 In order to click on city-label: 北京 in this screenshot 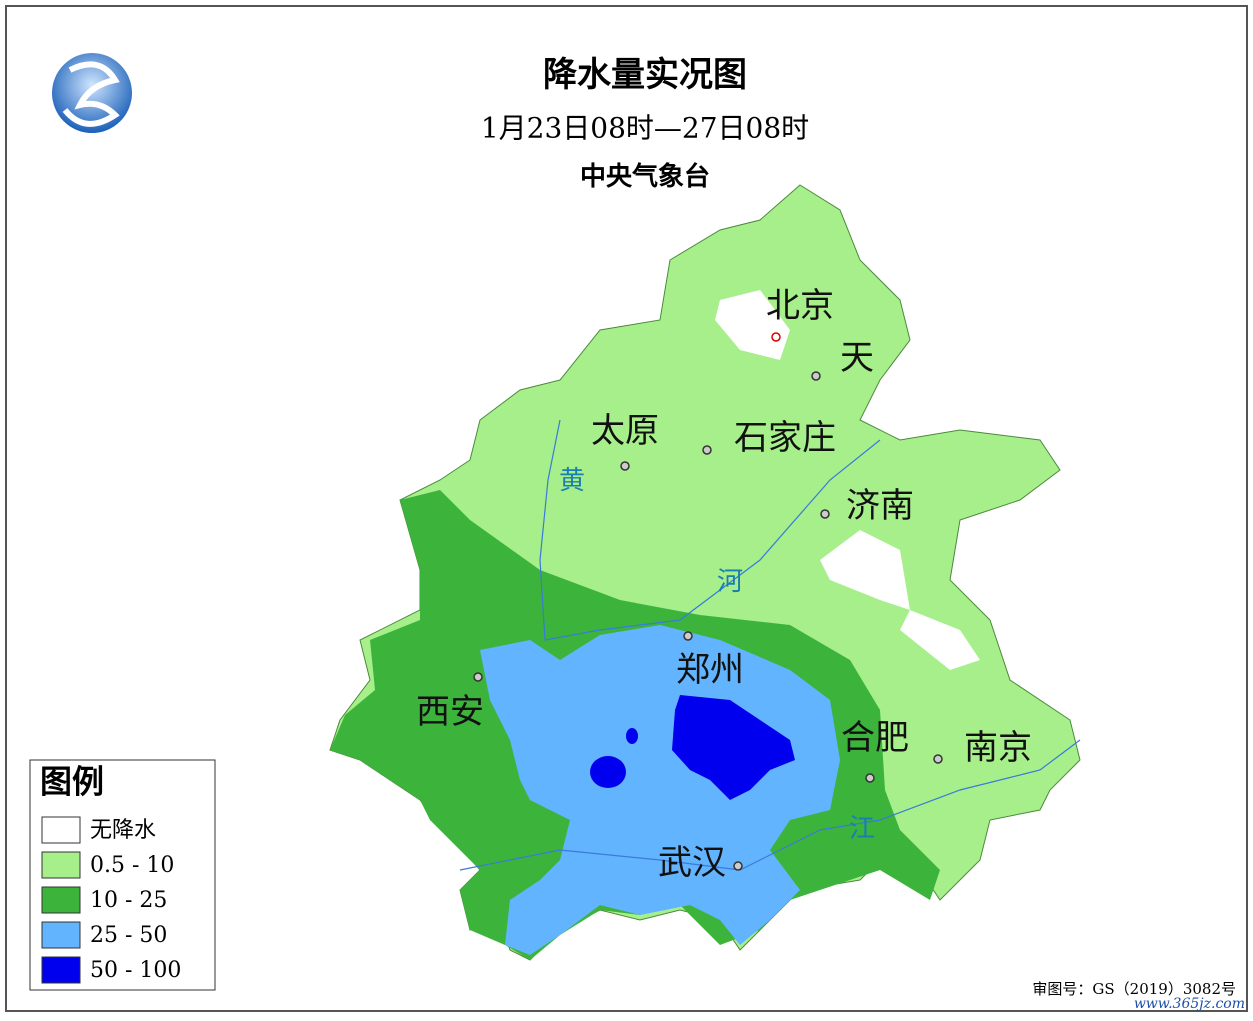, I will do `click(800, 306)`.